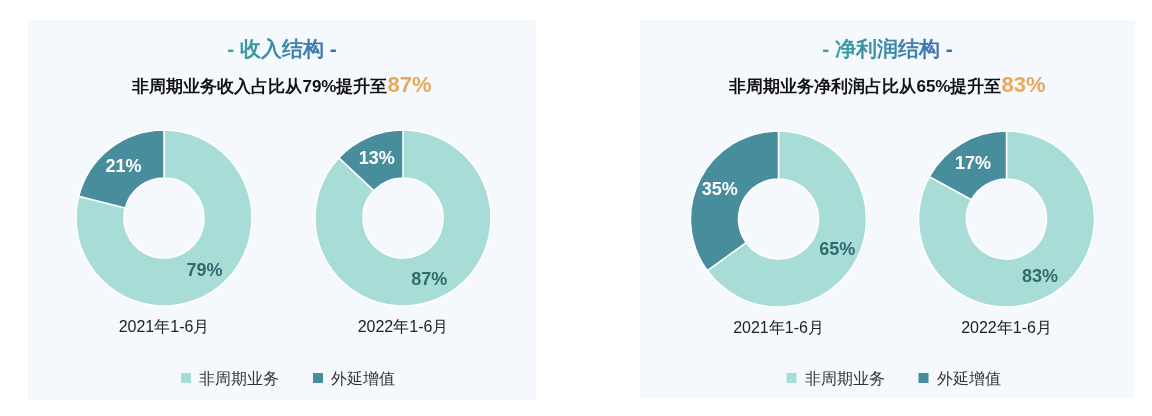 This screenshot has height=416, width=1152. What do you see at coordinates (282, 48) in the screenshot?
I see `chart-title: - 收入结构 -` at bounding box center [282, 48].